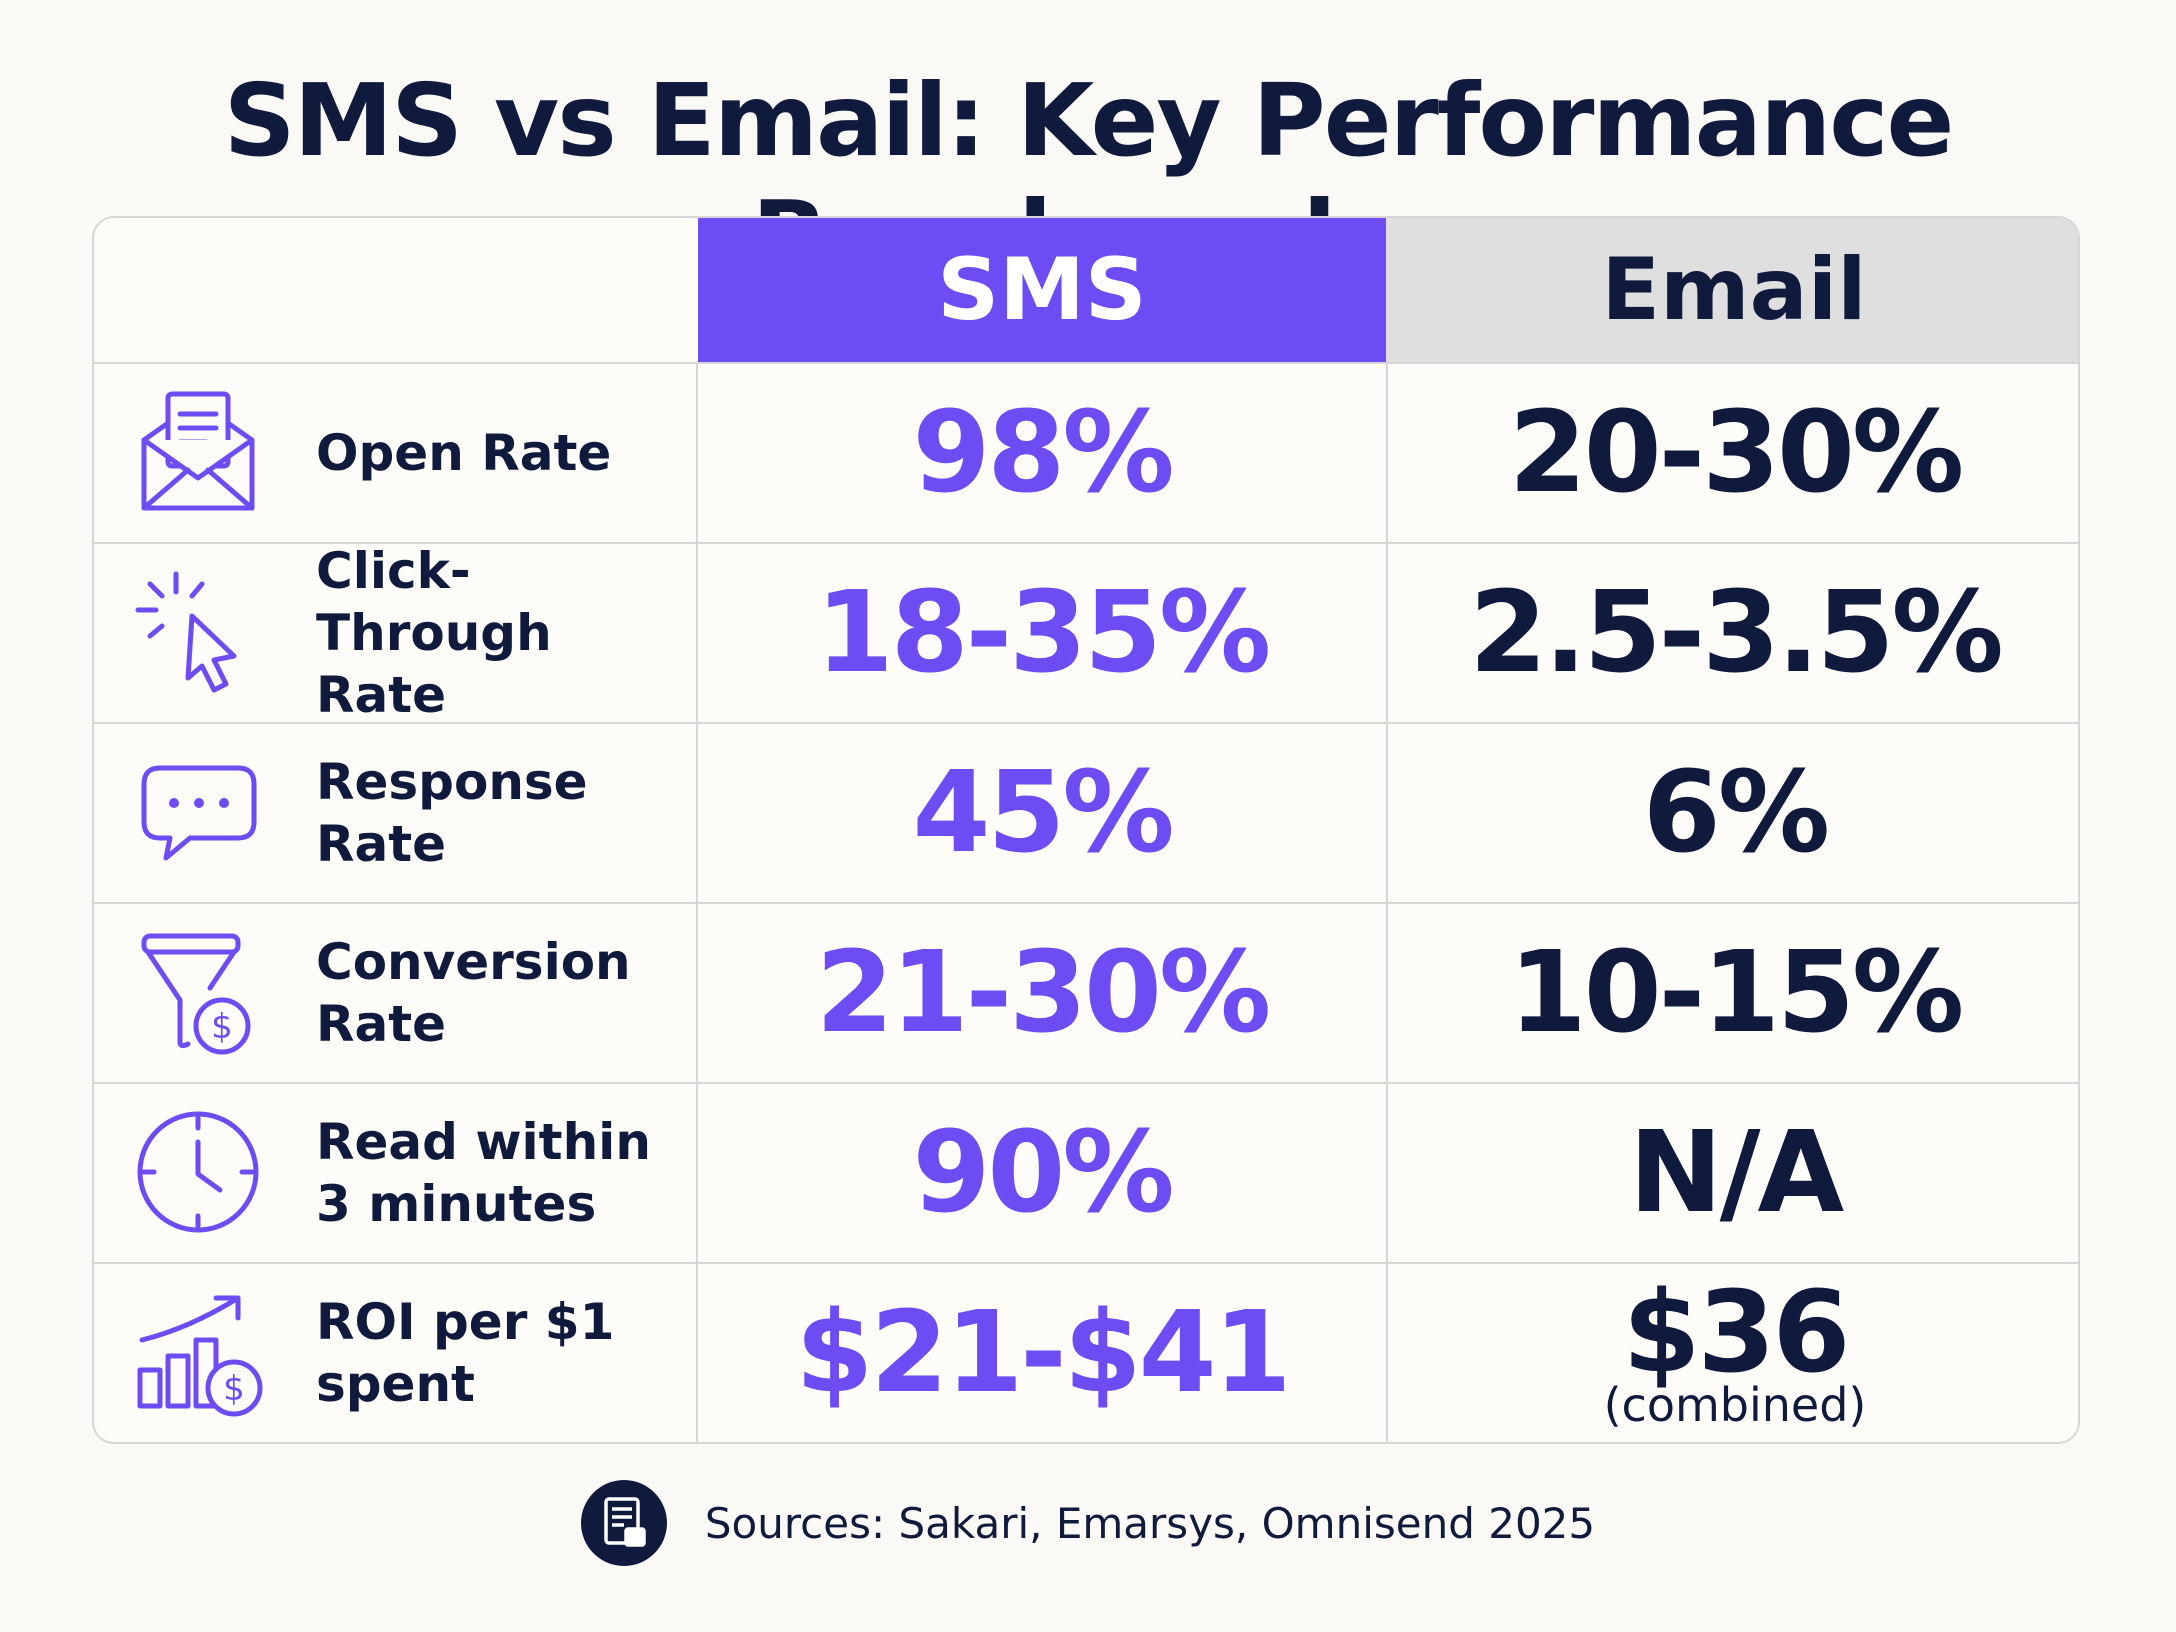  What do you see at coordinates (1150, 1523) in the screenshot?
I see `sources-text: Sources: Sakari, Emarsys, Omnisend 2025` at bounding box center [1150, 1523].